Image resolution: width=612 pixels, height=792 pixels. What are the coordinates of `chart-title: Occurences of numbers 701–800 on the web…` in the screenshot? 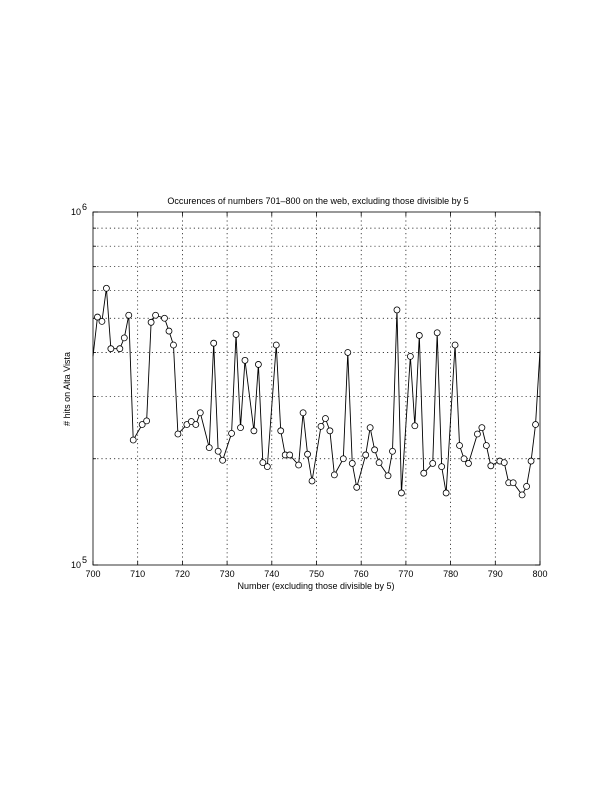 It's located at (317, 201).